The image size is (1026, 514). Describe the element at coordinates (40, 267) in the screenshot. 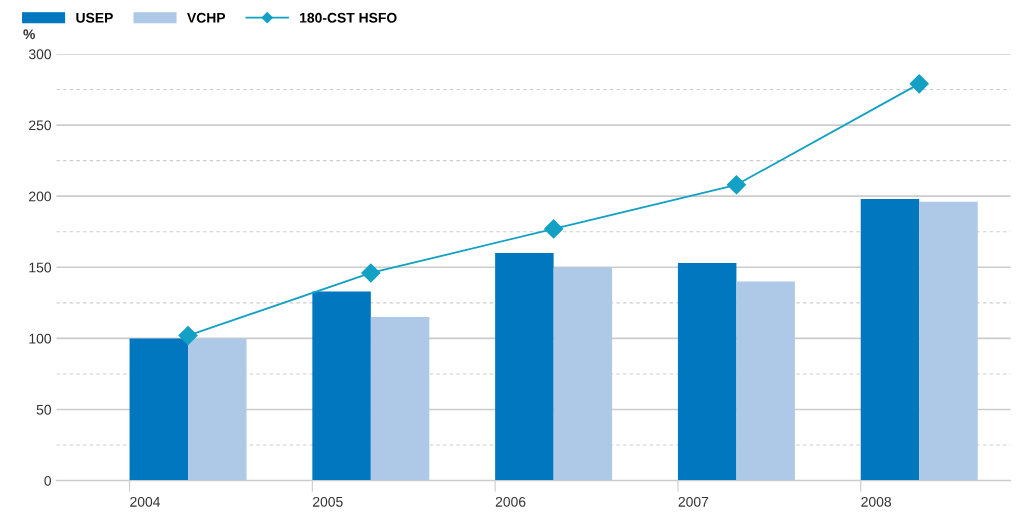

I see `y-tick-label: 150` at that location.